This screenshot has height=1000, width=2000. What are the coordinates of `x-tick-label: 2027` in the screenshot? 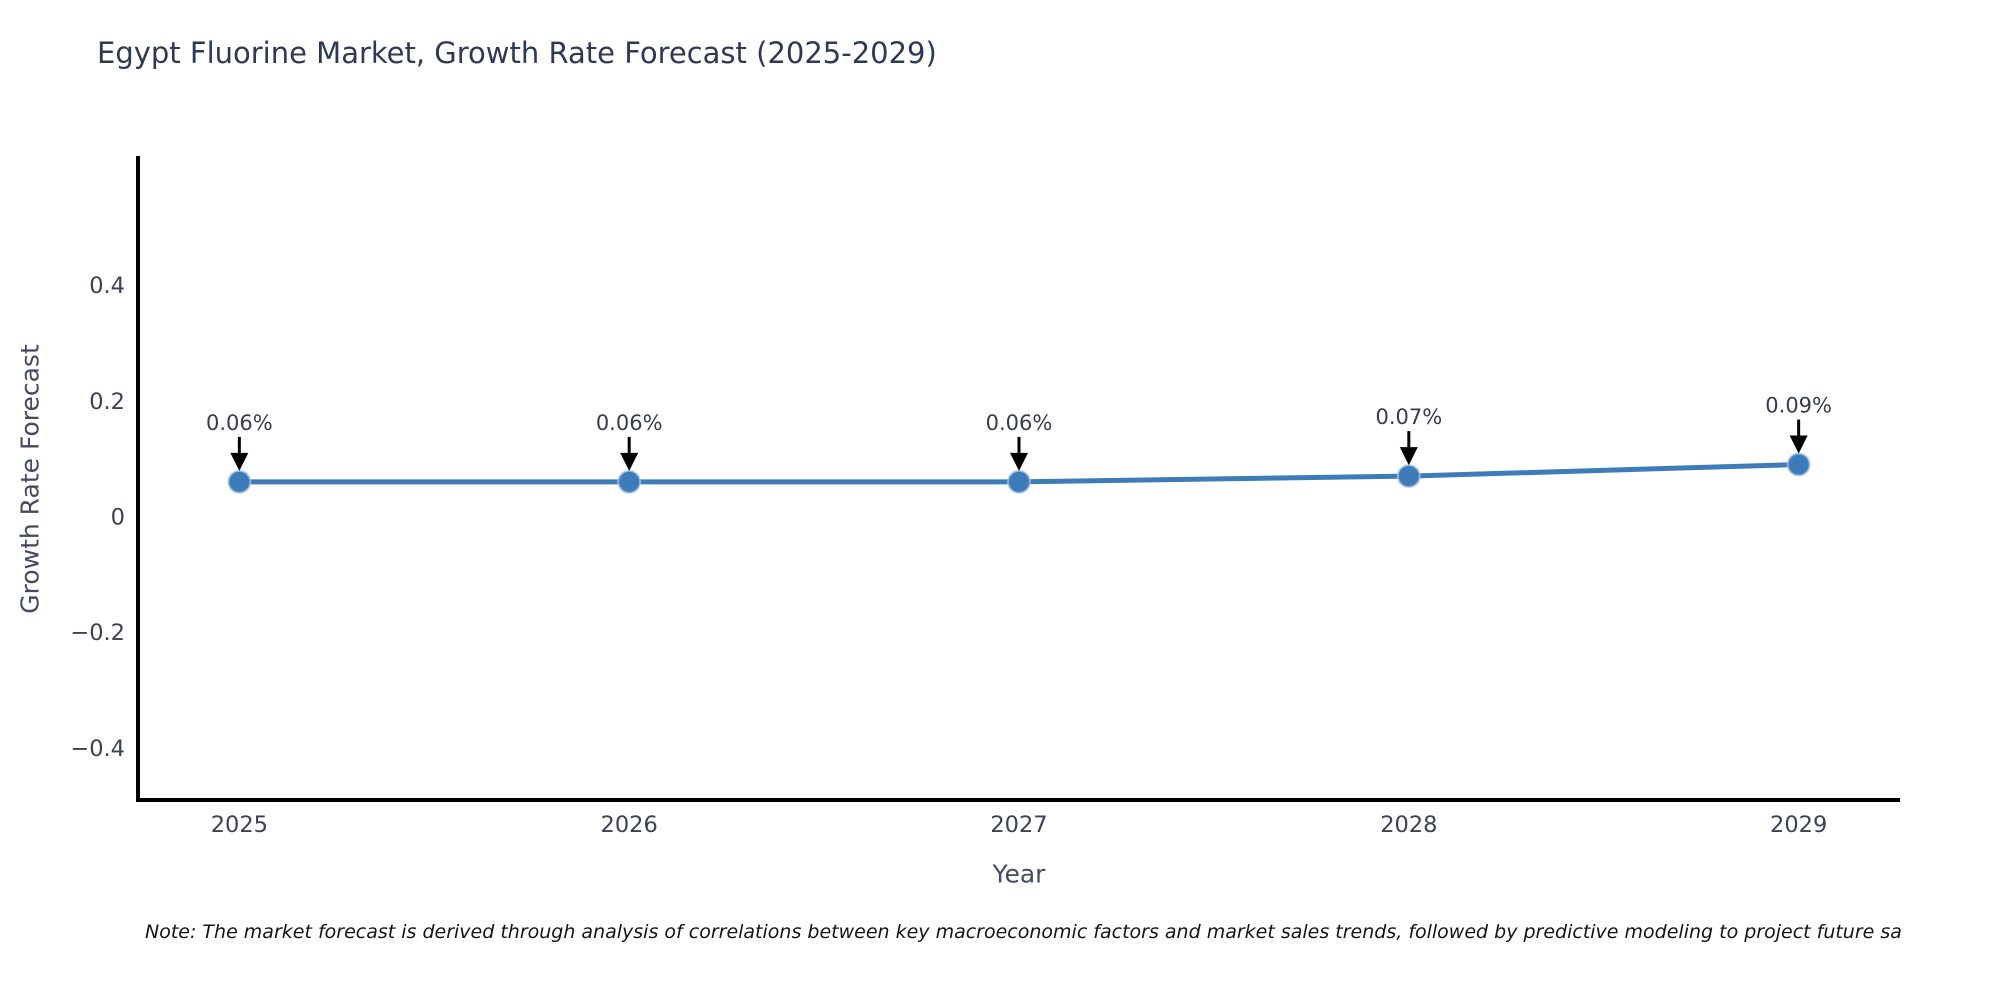 It's located at (1018, 825).